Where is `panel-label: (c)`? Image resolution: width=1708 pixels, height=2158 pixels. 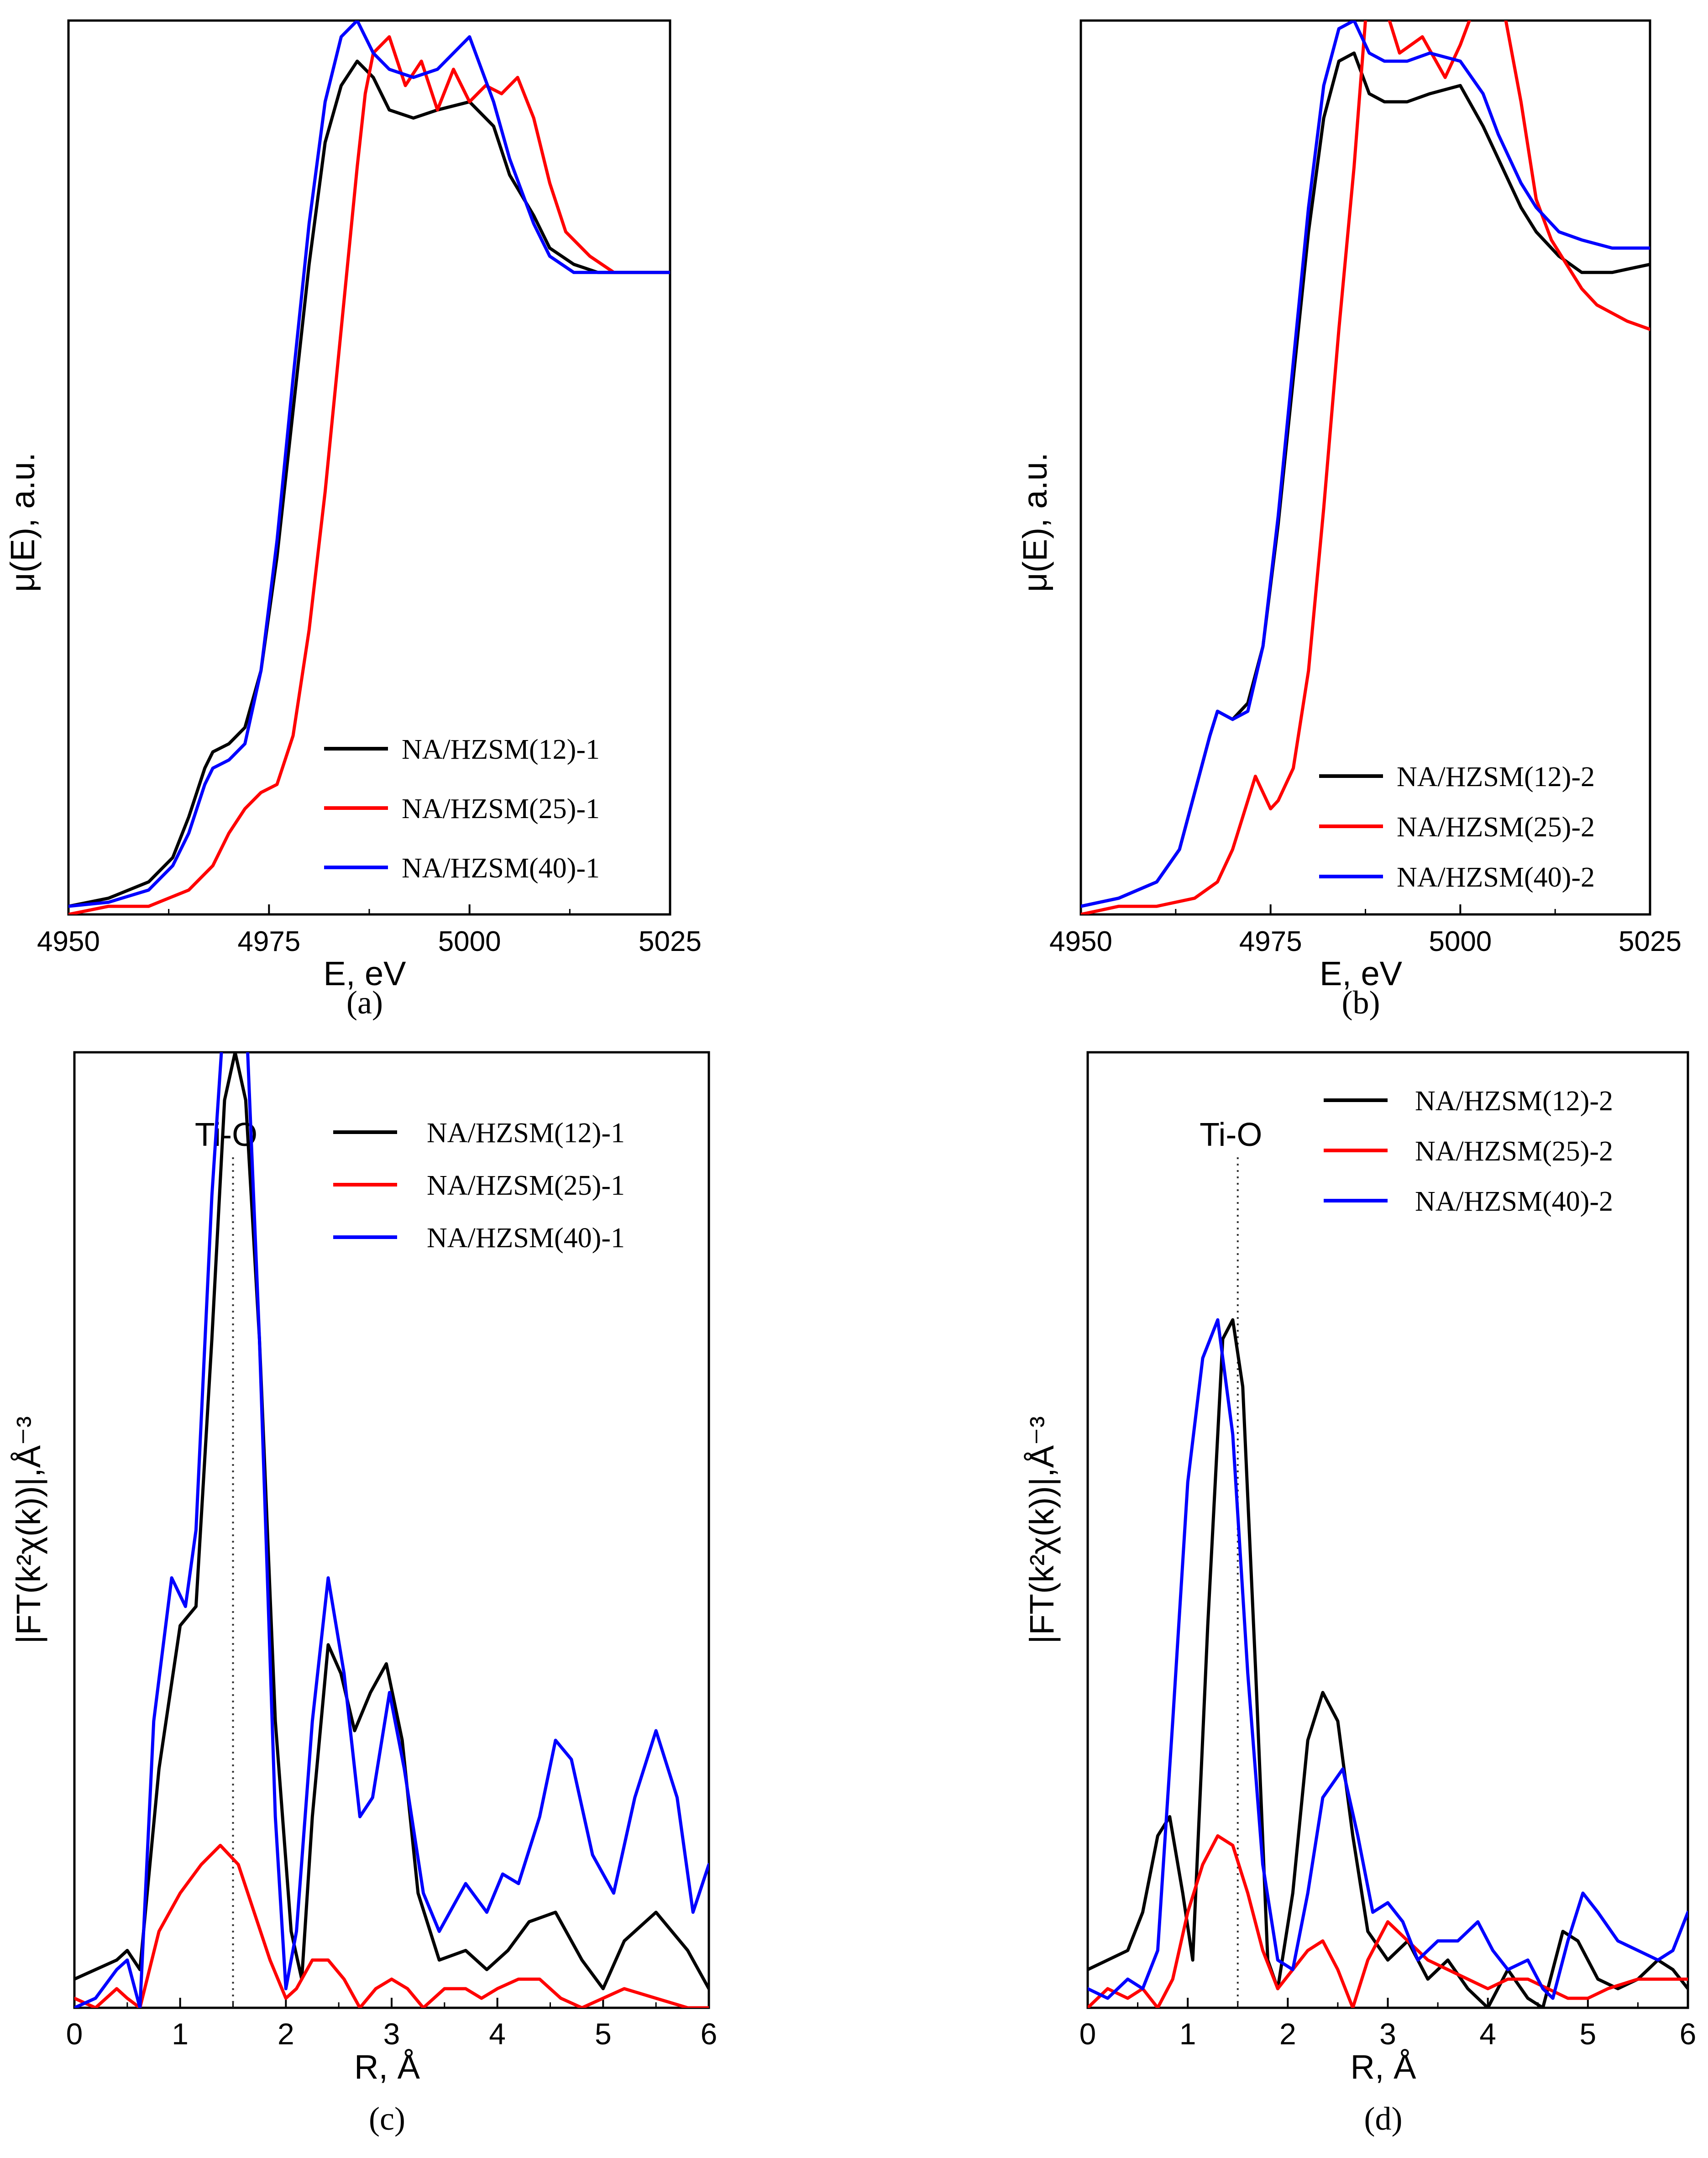 panel-label: (c) is located at coordinates (387, 2118).